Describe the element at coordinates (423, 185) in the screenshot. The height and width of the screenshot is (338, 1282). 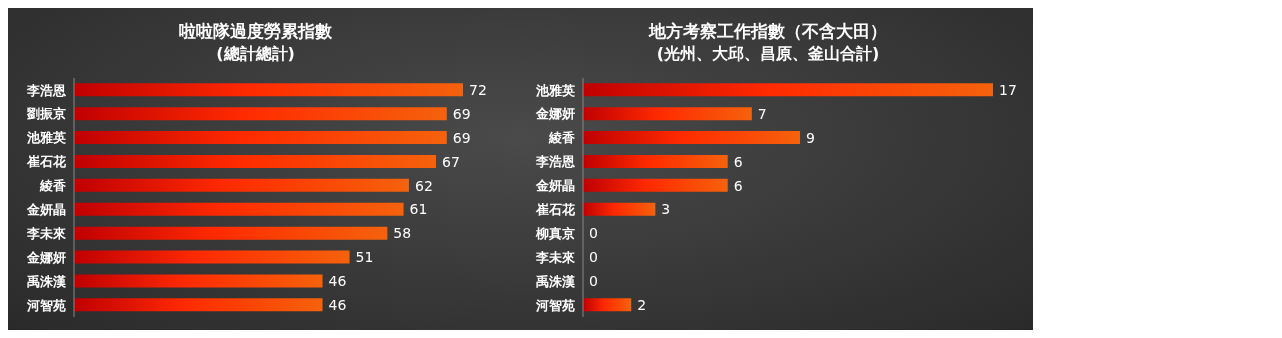
I see `data-label: 62` at that location.